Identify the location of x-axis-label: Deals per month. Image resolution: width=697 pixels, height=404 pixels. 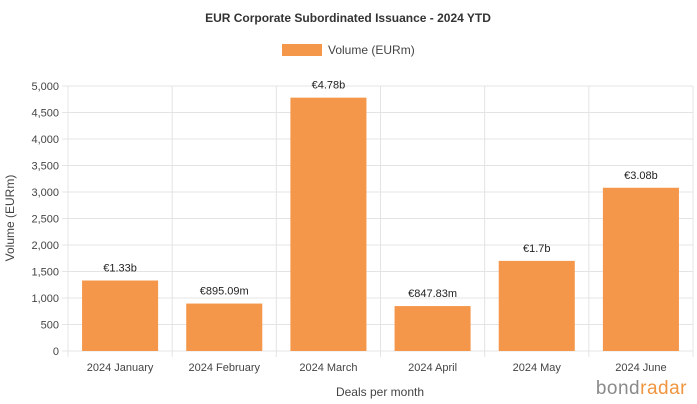
(380, 392).